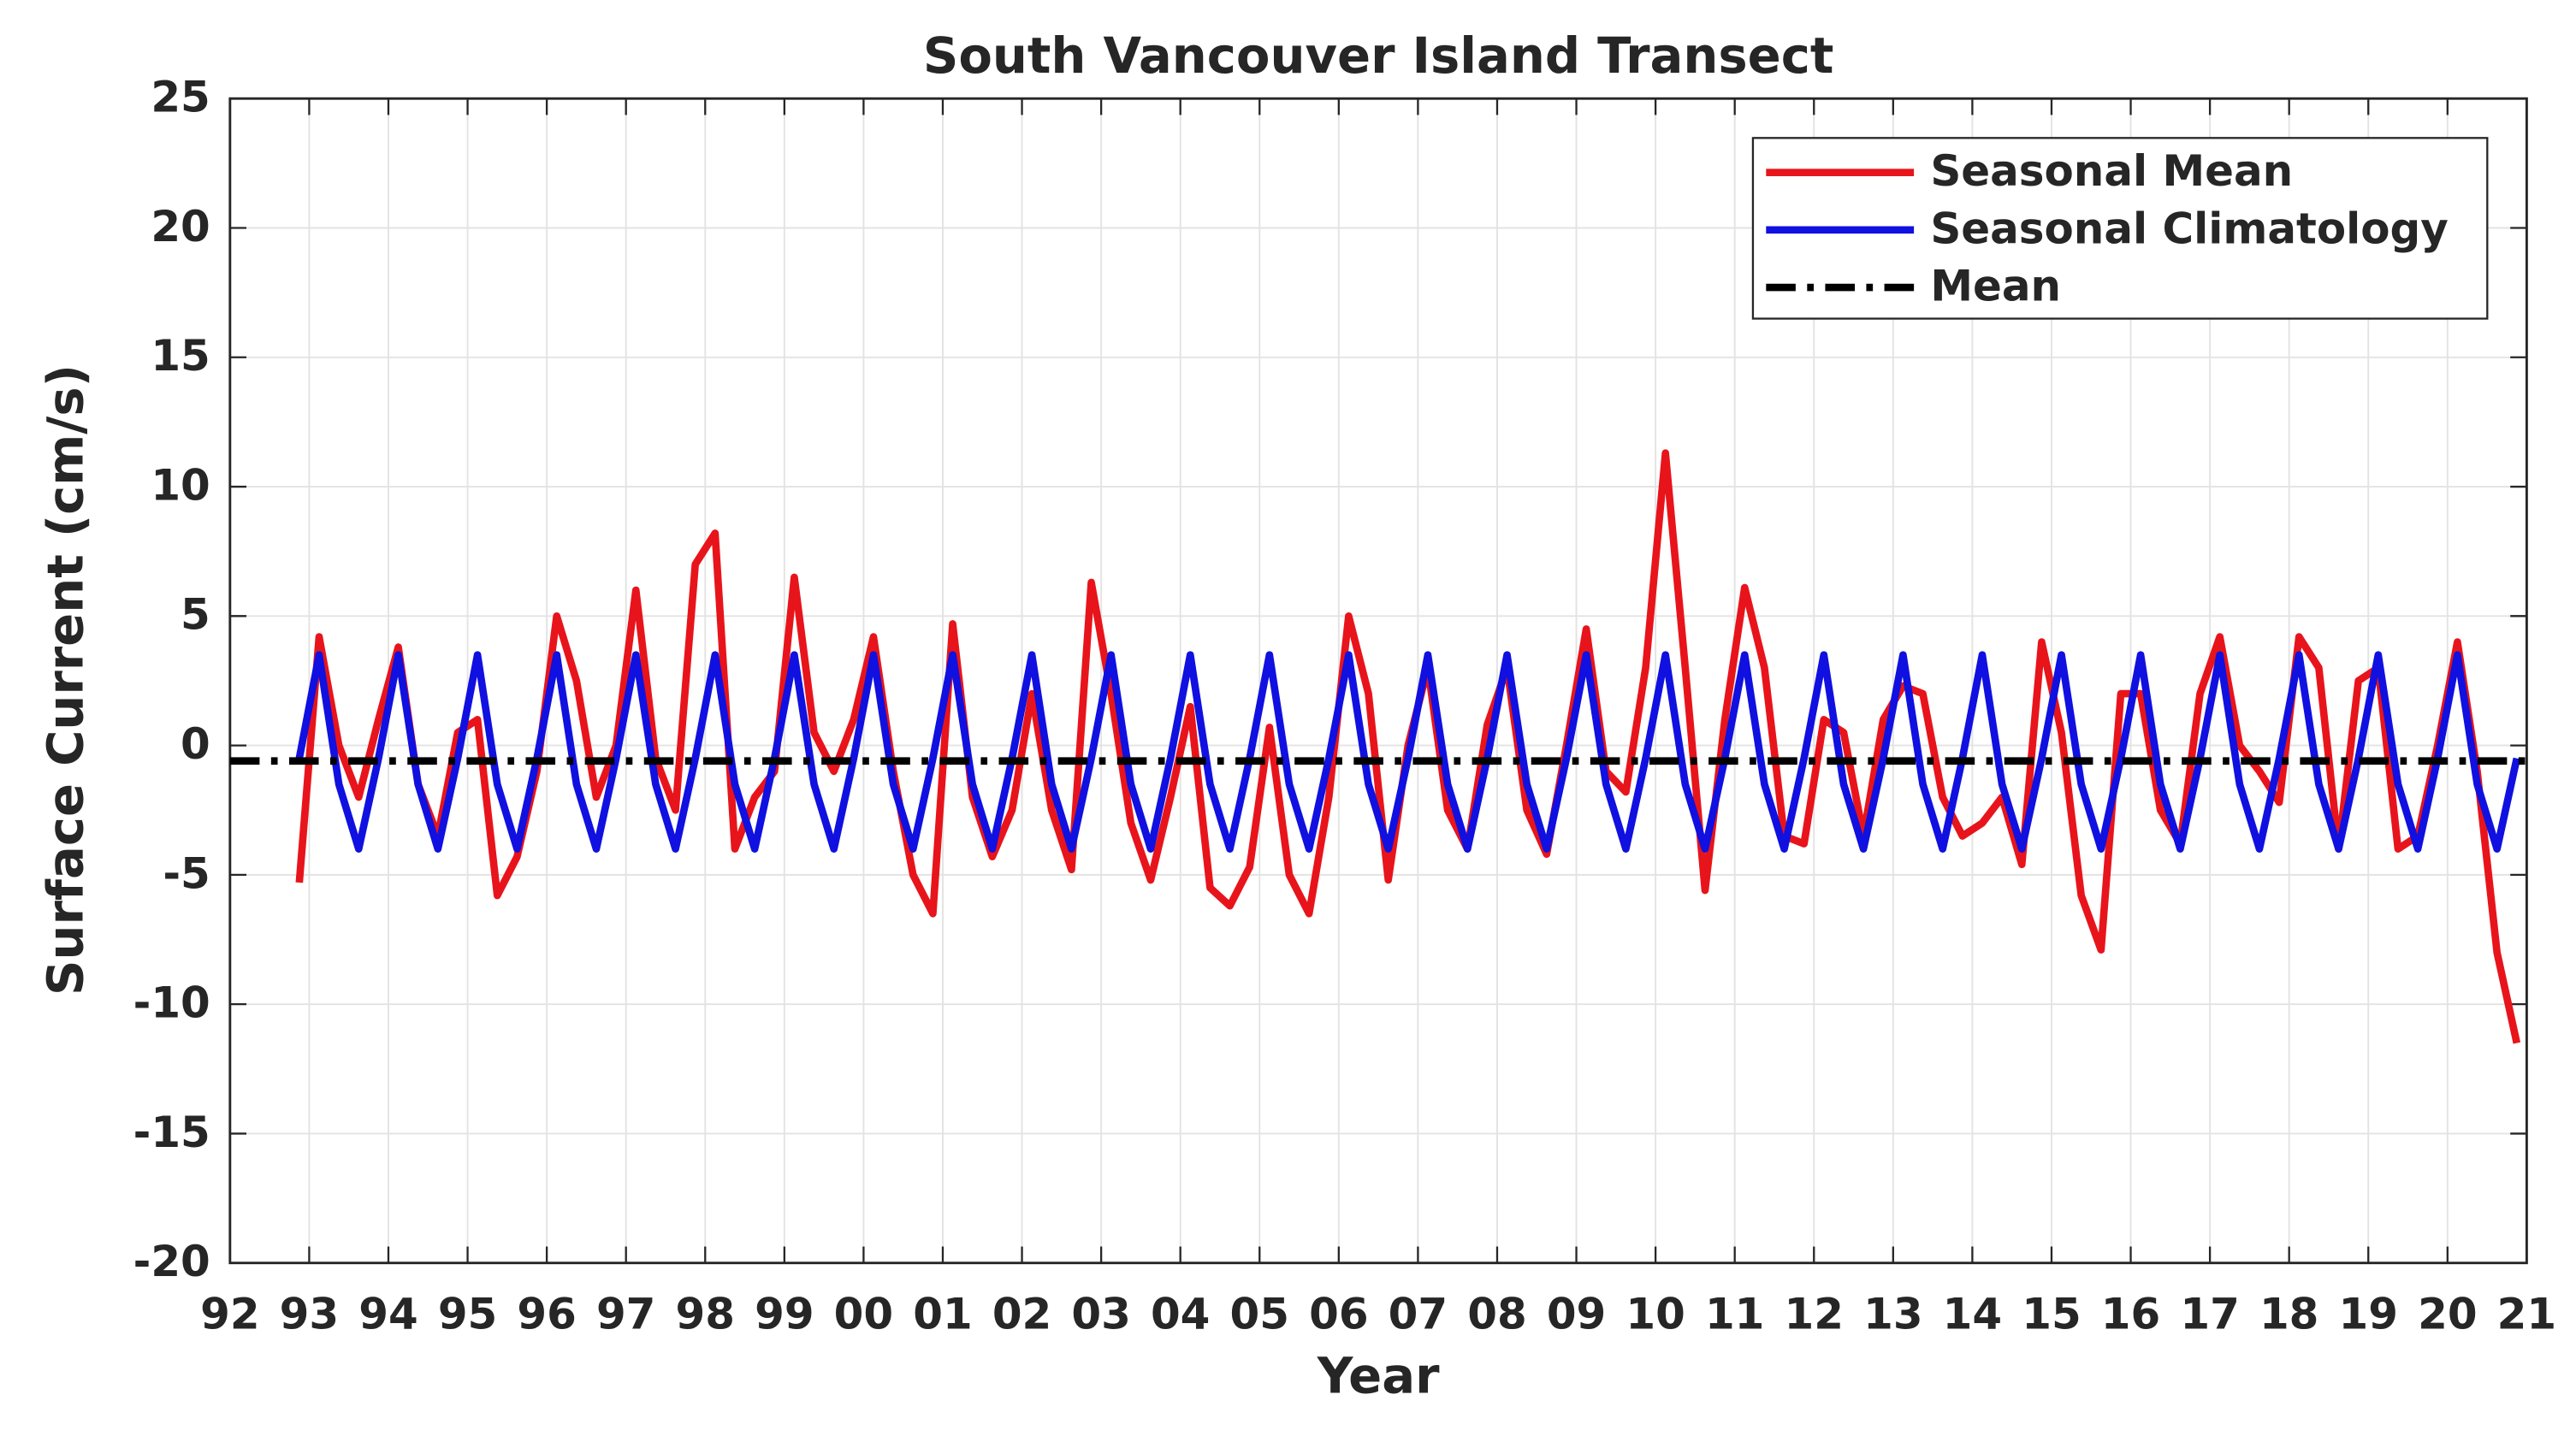  What do you see at coordinates (1378, 1376) in the screenshot?
I see `x-axis-label: Year` at bounding box center [1378, 1376].